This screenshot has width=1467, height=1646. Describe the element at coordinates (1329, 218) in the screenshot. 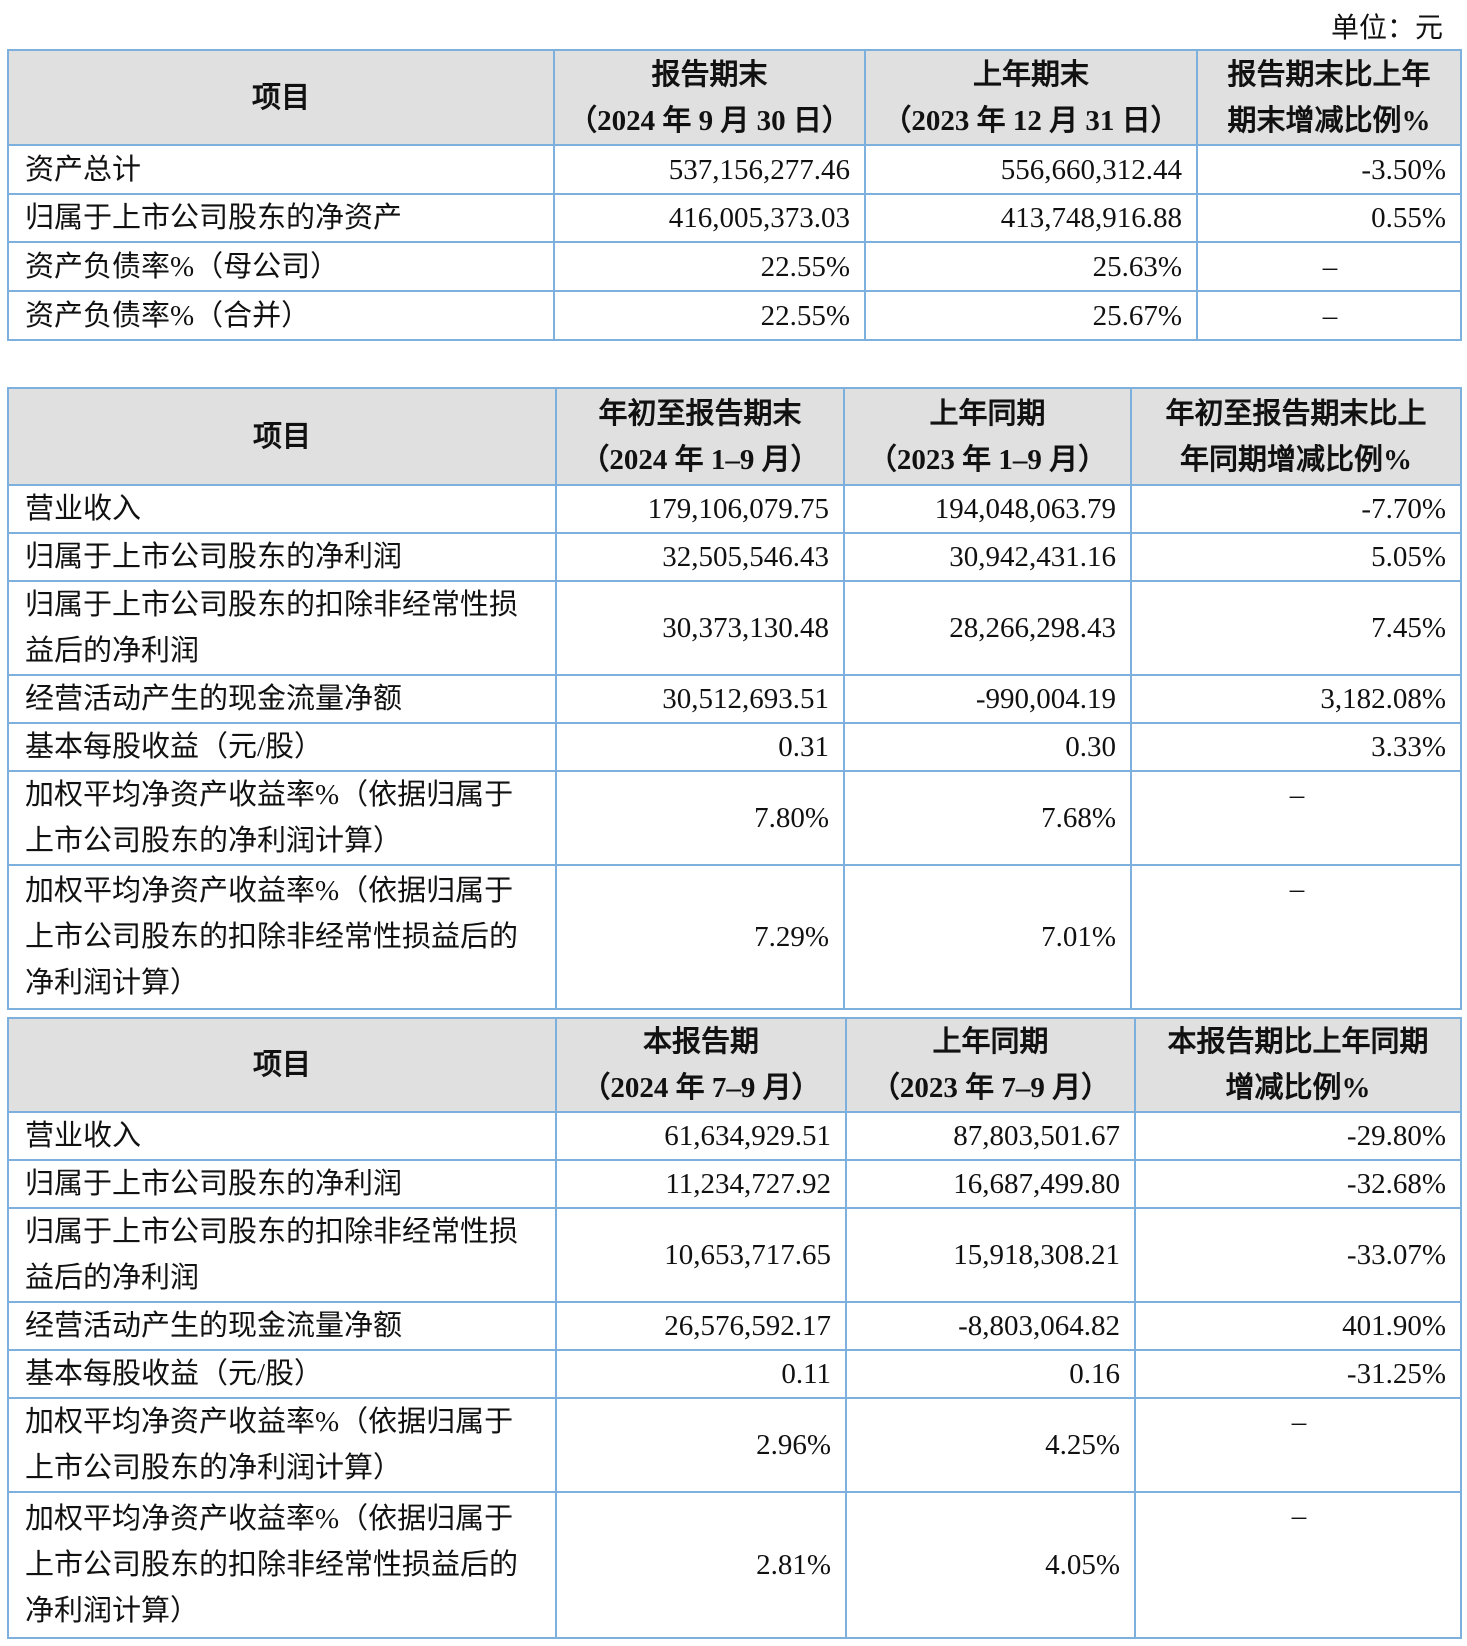

I see `change-value: 0.55%` at that location.